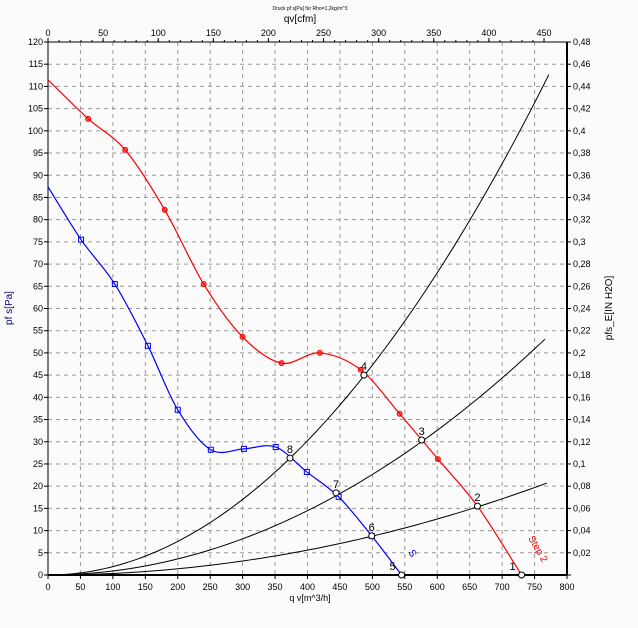 This screenshot has height=628, width=638. I want to click on x-tick-label: 550, so click(404, 587).